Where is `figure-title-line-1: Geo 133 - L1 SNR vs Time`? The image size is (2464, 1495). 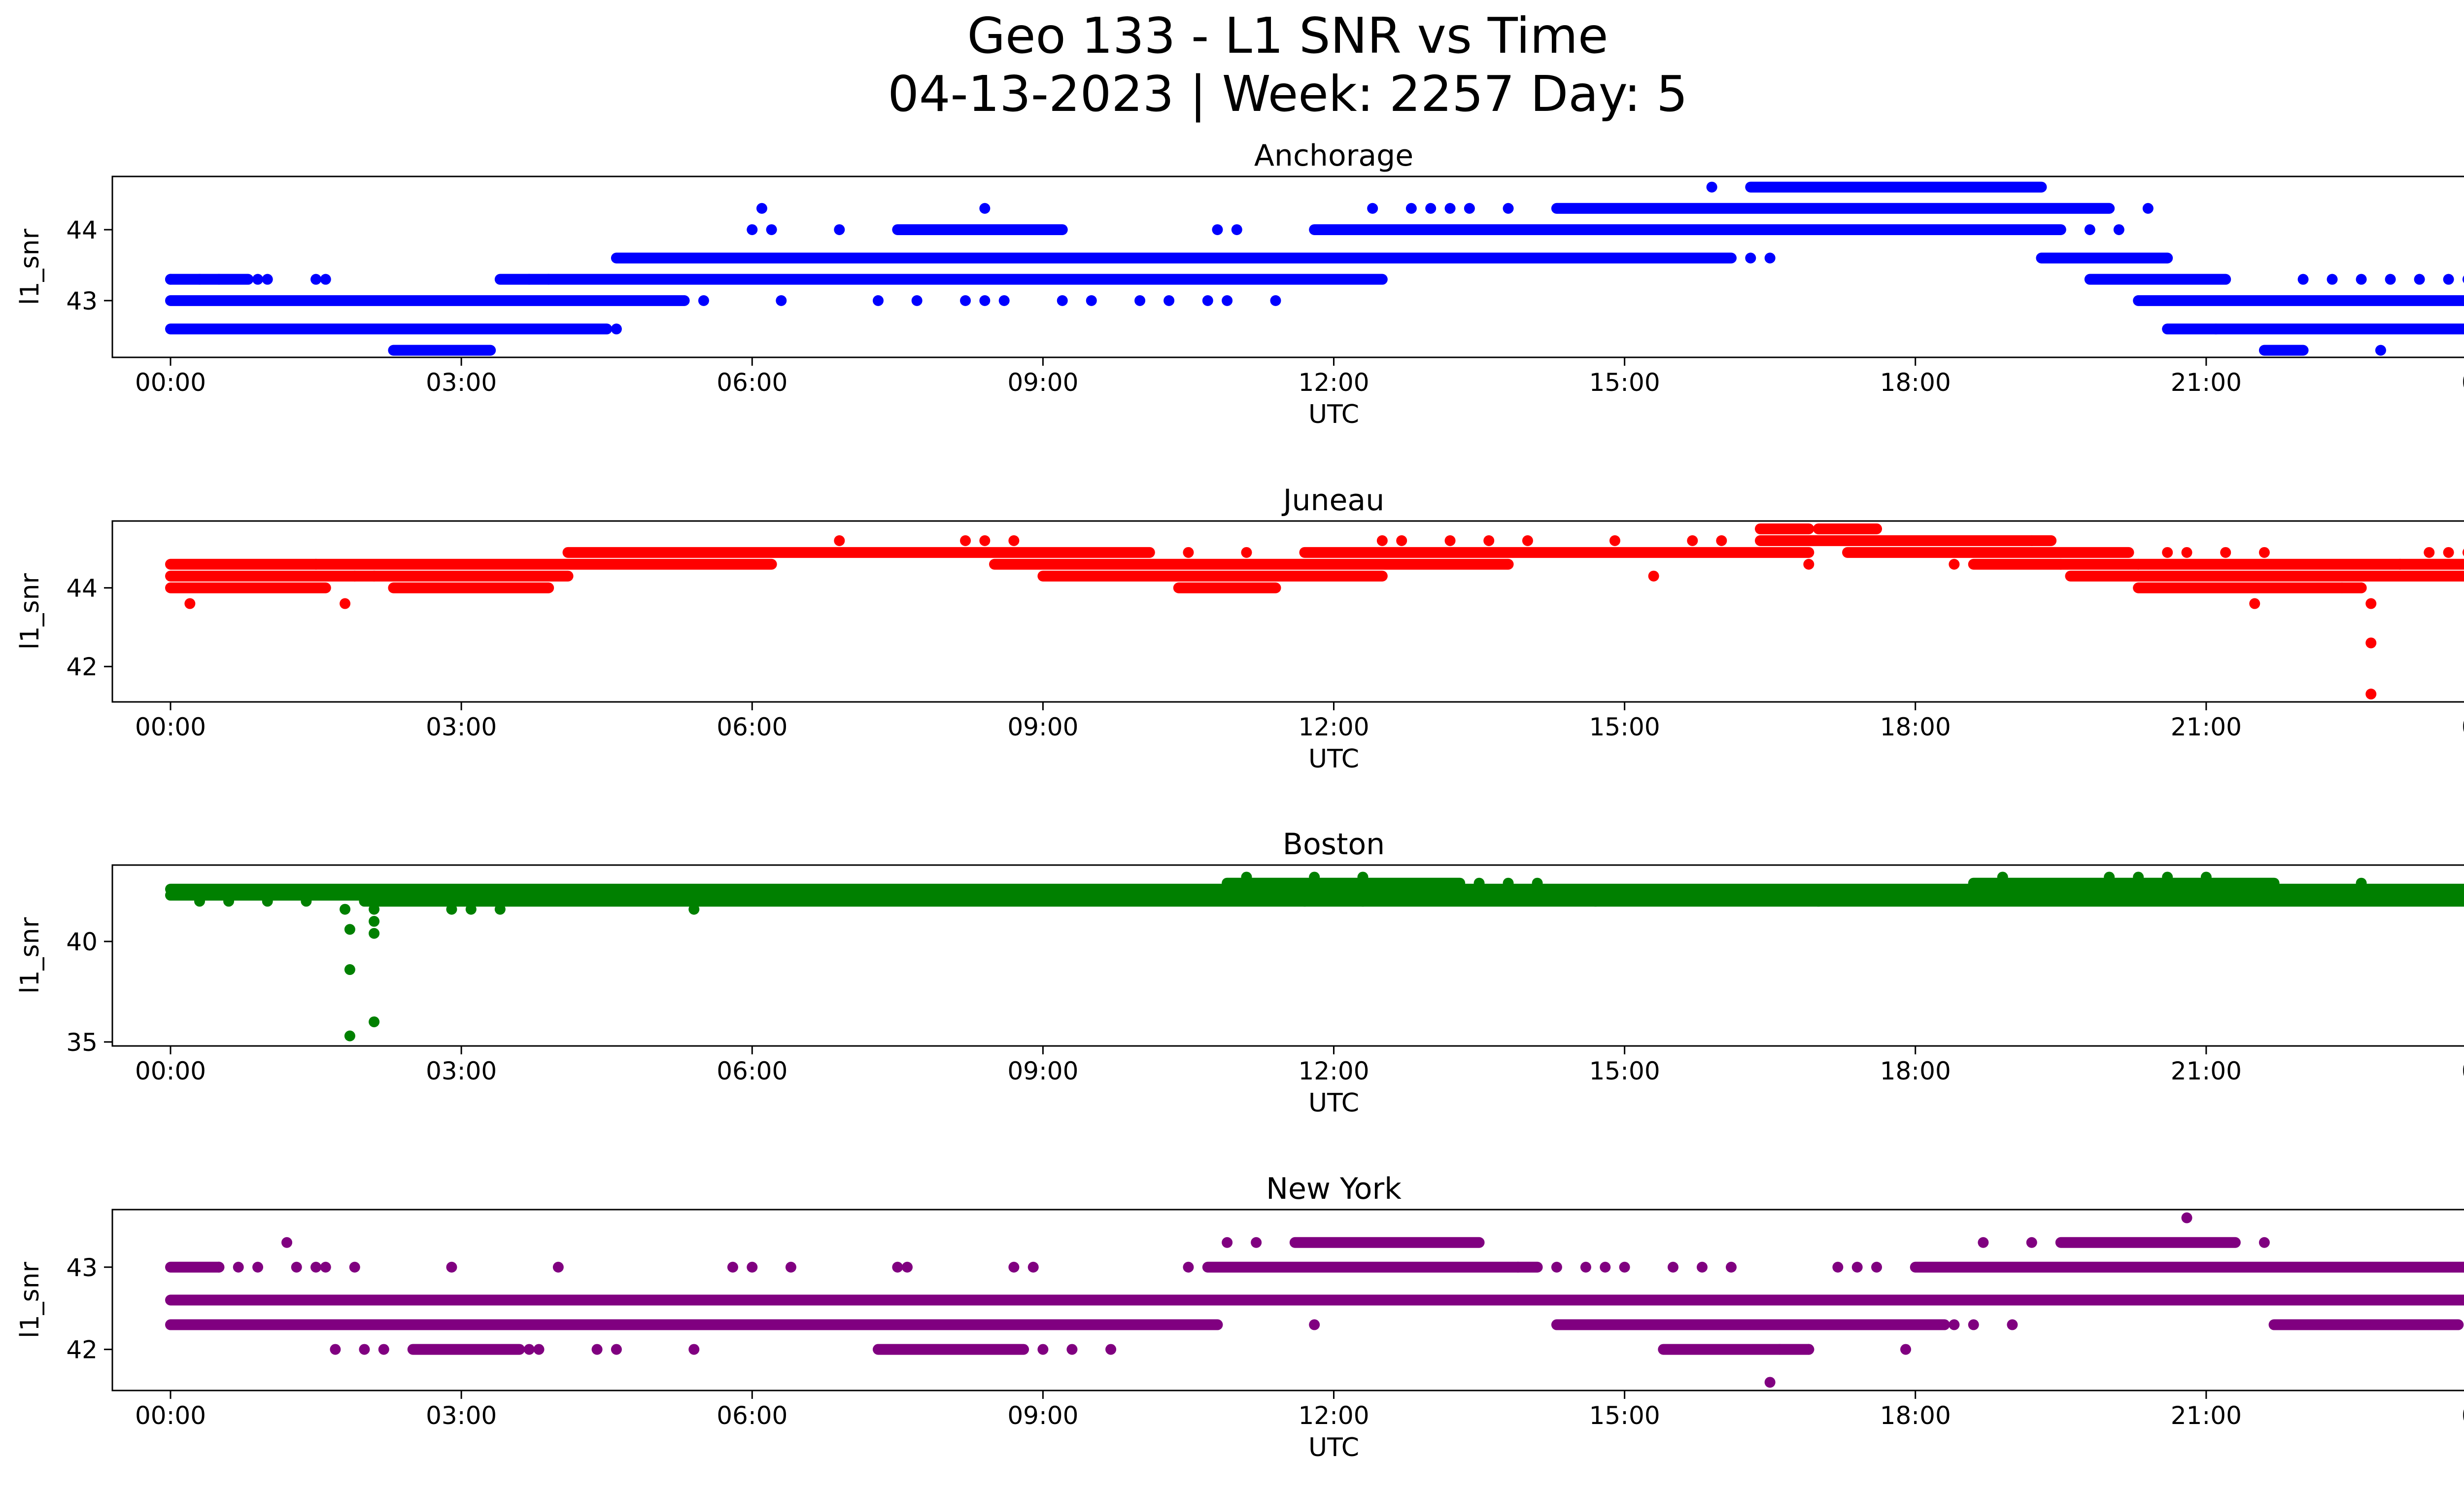 figure-title-line-1: Geo 133 - L1 SNR vs Time is located at coordinates (1287, 36).